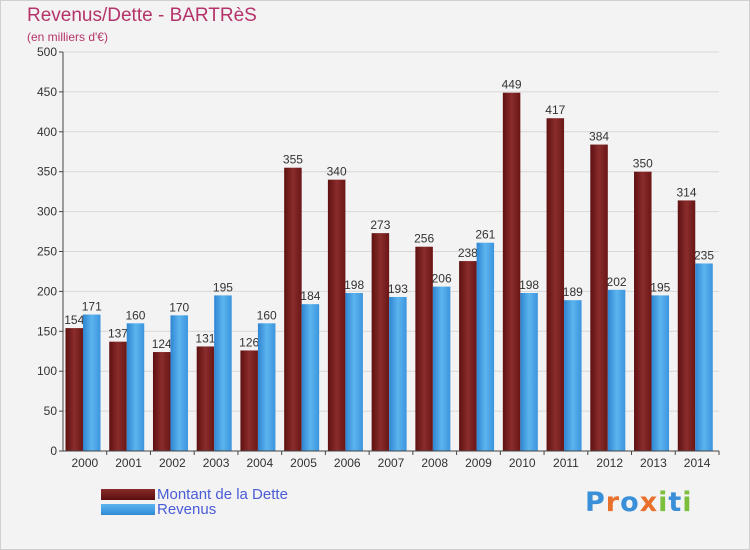 This screenshot has height=550, width=750. What do you see at coordinates (512, 85) in the screenshot?
I see `label-dette-2010: 449` at bounding box center [512, 85].